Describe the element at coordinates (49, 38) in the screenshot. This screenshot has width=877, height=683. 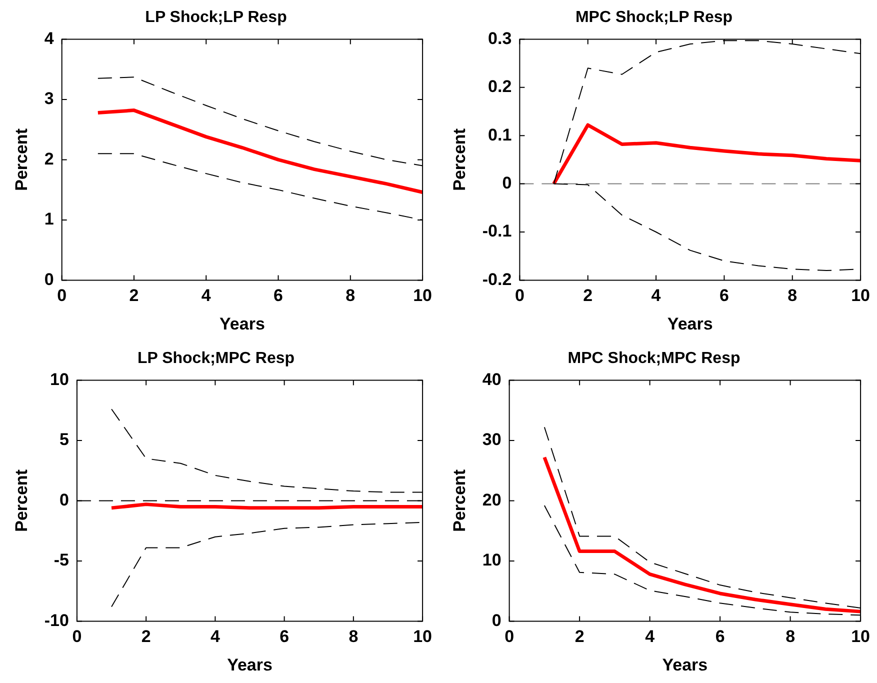
I see `y-tick-label: 4` at that location.